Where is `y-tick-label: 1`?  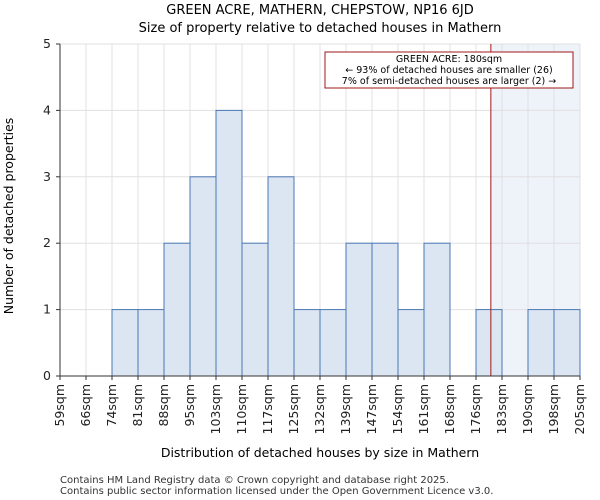 y-tick-label: 1 is located at coordinates (47, 309).